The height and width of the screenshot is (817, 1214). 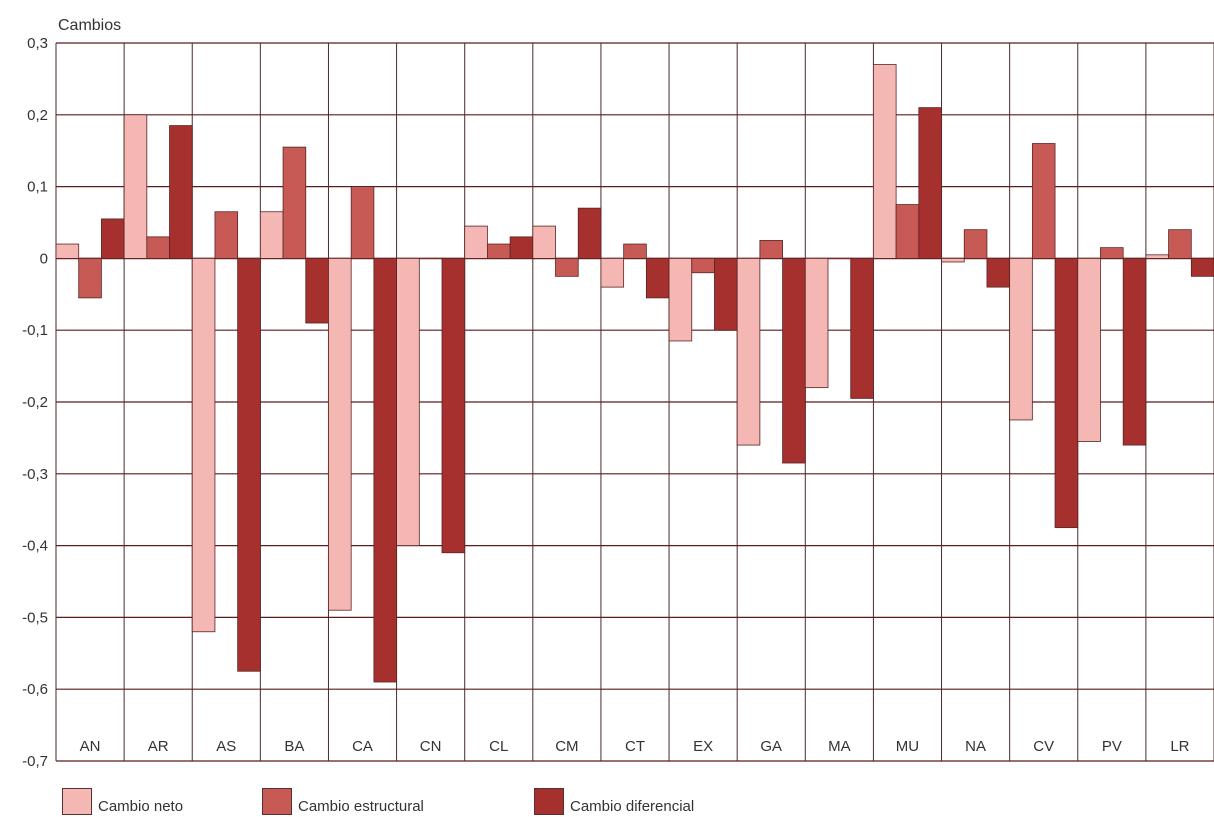 I want to click on bar-neto-ma, so click(x=816, y=323).